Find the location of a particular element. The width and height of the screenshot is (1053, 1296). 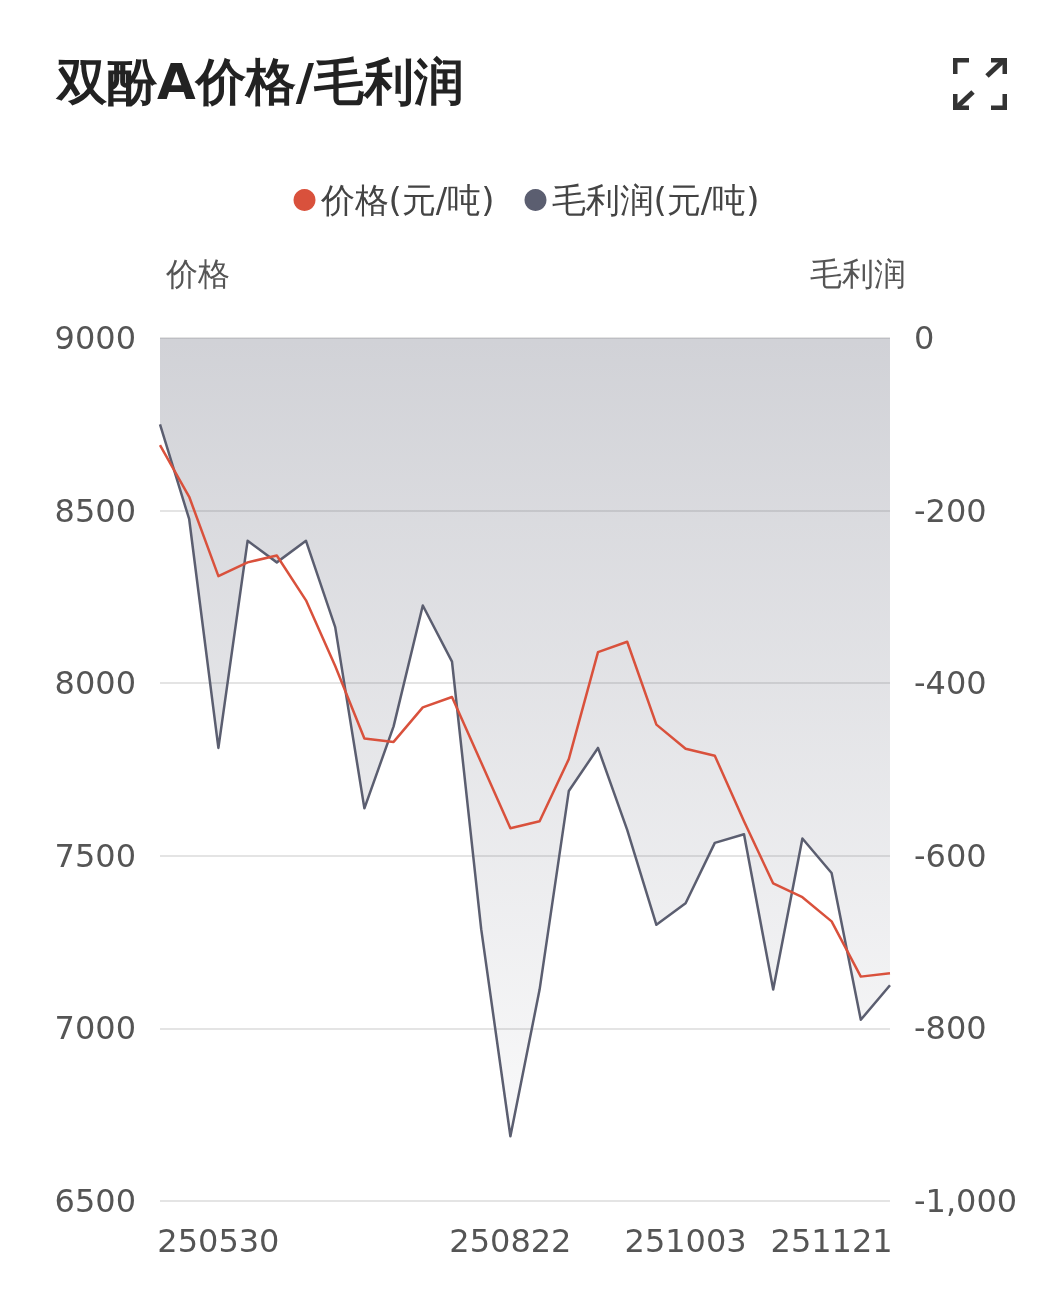

y-tick-label: 6500 is located at coordinates (95, 1201).